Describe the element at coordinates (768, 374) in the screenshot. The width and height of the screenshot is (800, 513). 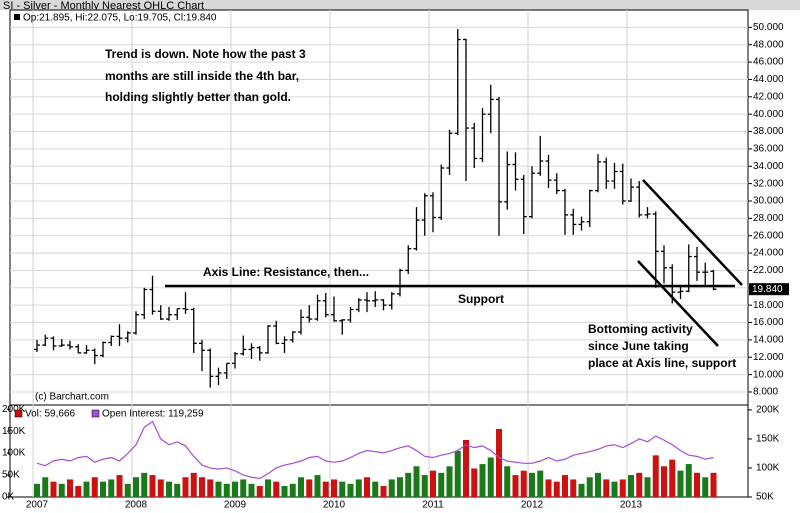
I see `y-tick-label: 10.000` at that location.